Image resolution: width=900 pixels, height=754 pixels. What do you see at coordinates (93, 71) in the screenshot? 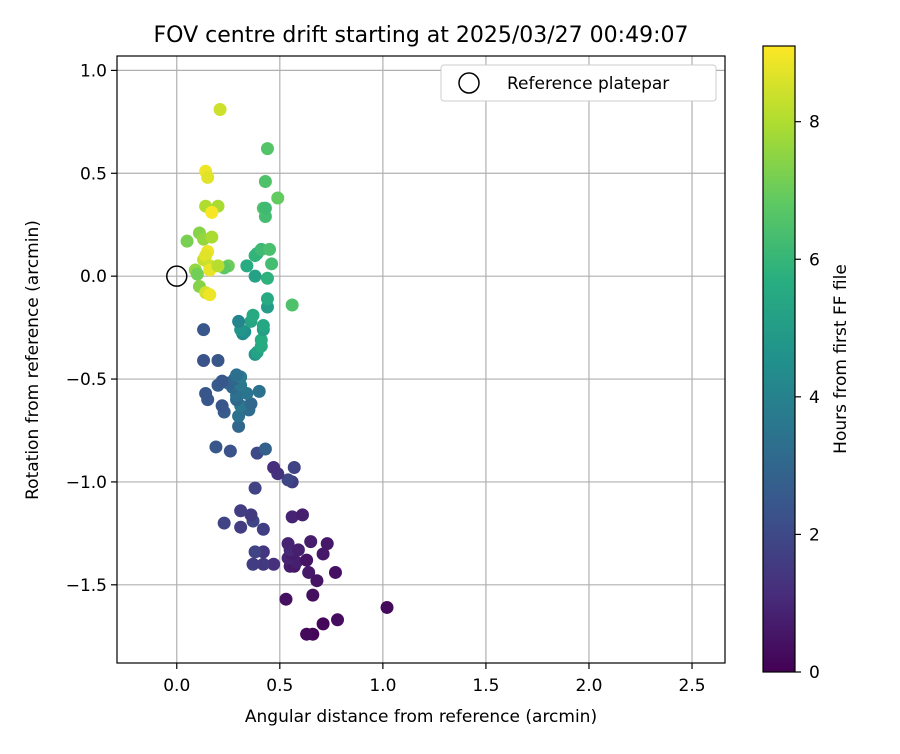
I see `y-tick-label: 1.0` at bounding box center [93, 71].